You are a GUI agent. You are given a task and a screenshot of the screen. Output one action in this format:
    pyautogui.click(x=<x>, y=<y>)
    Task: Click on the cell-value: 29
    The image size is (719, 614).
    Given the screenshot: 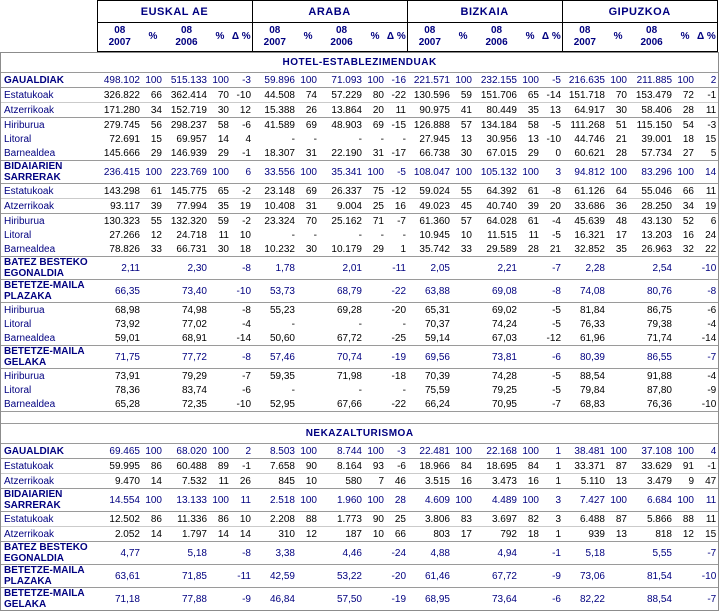 What is the action you would take?
    pyautogui.click(x=378, y=249)
    